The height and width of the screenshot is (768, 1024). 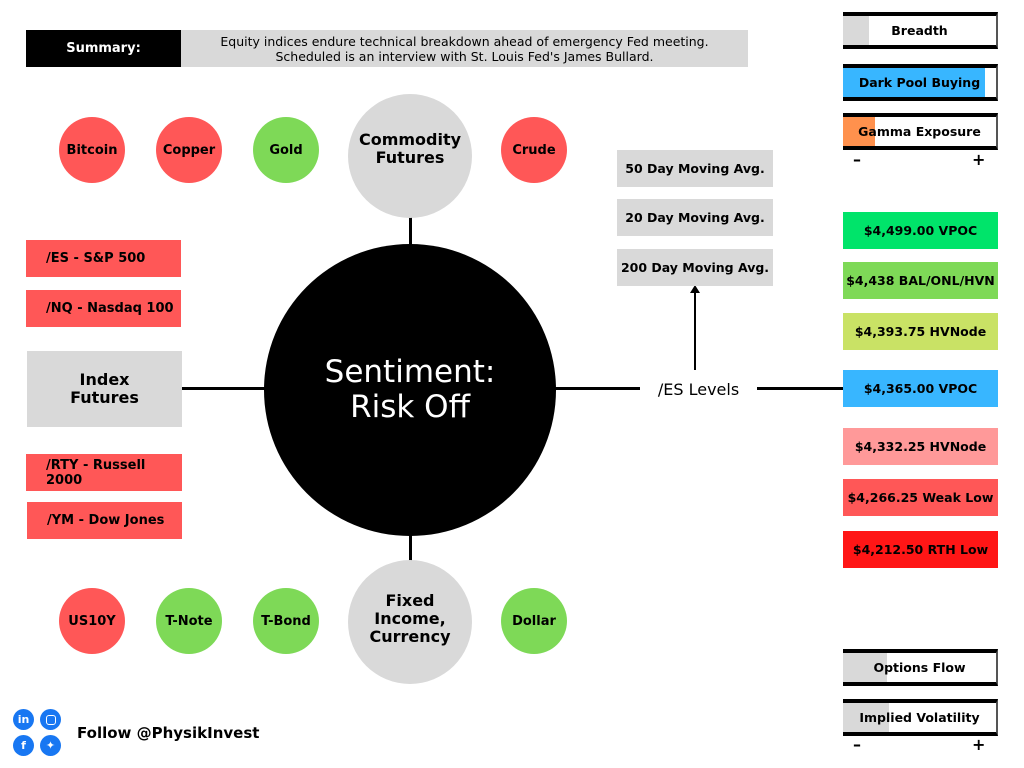 What do you see at coordinates (920, 230) in the screenshot?
I see `level-box: $4,499.00 VPOC` at bounding box center [920, 230].